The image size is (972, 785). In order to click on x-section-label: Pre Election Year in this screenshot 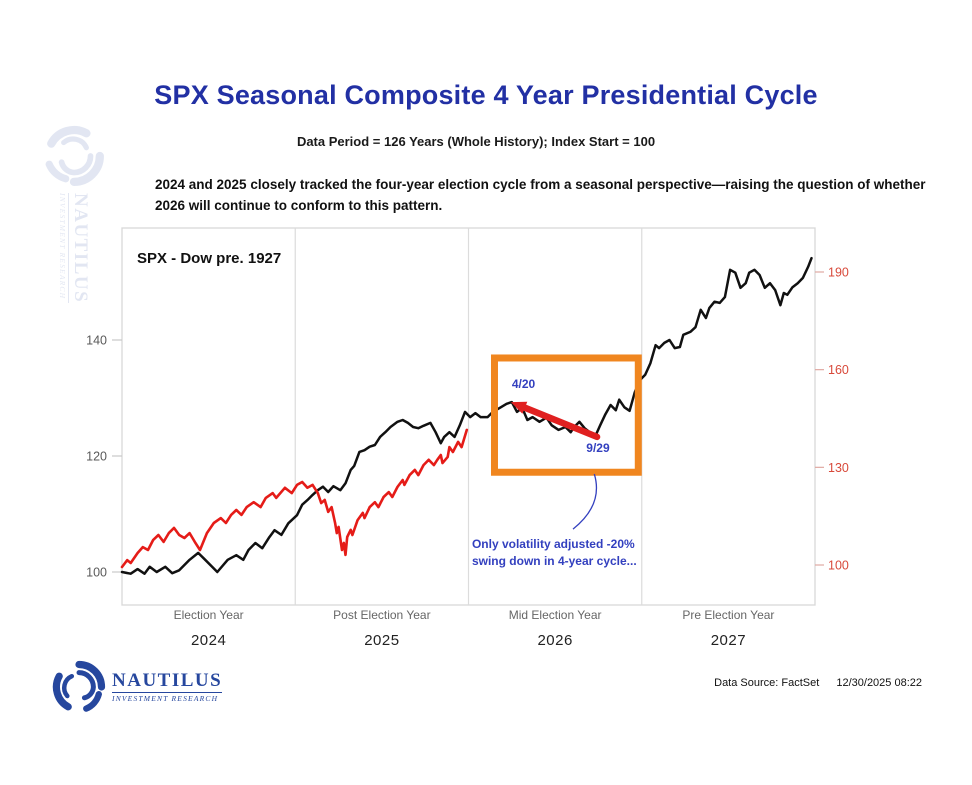, I will do `click(728, 615)`.